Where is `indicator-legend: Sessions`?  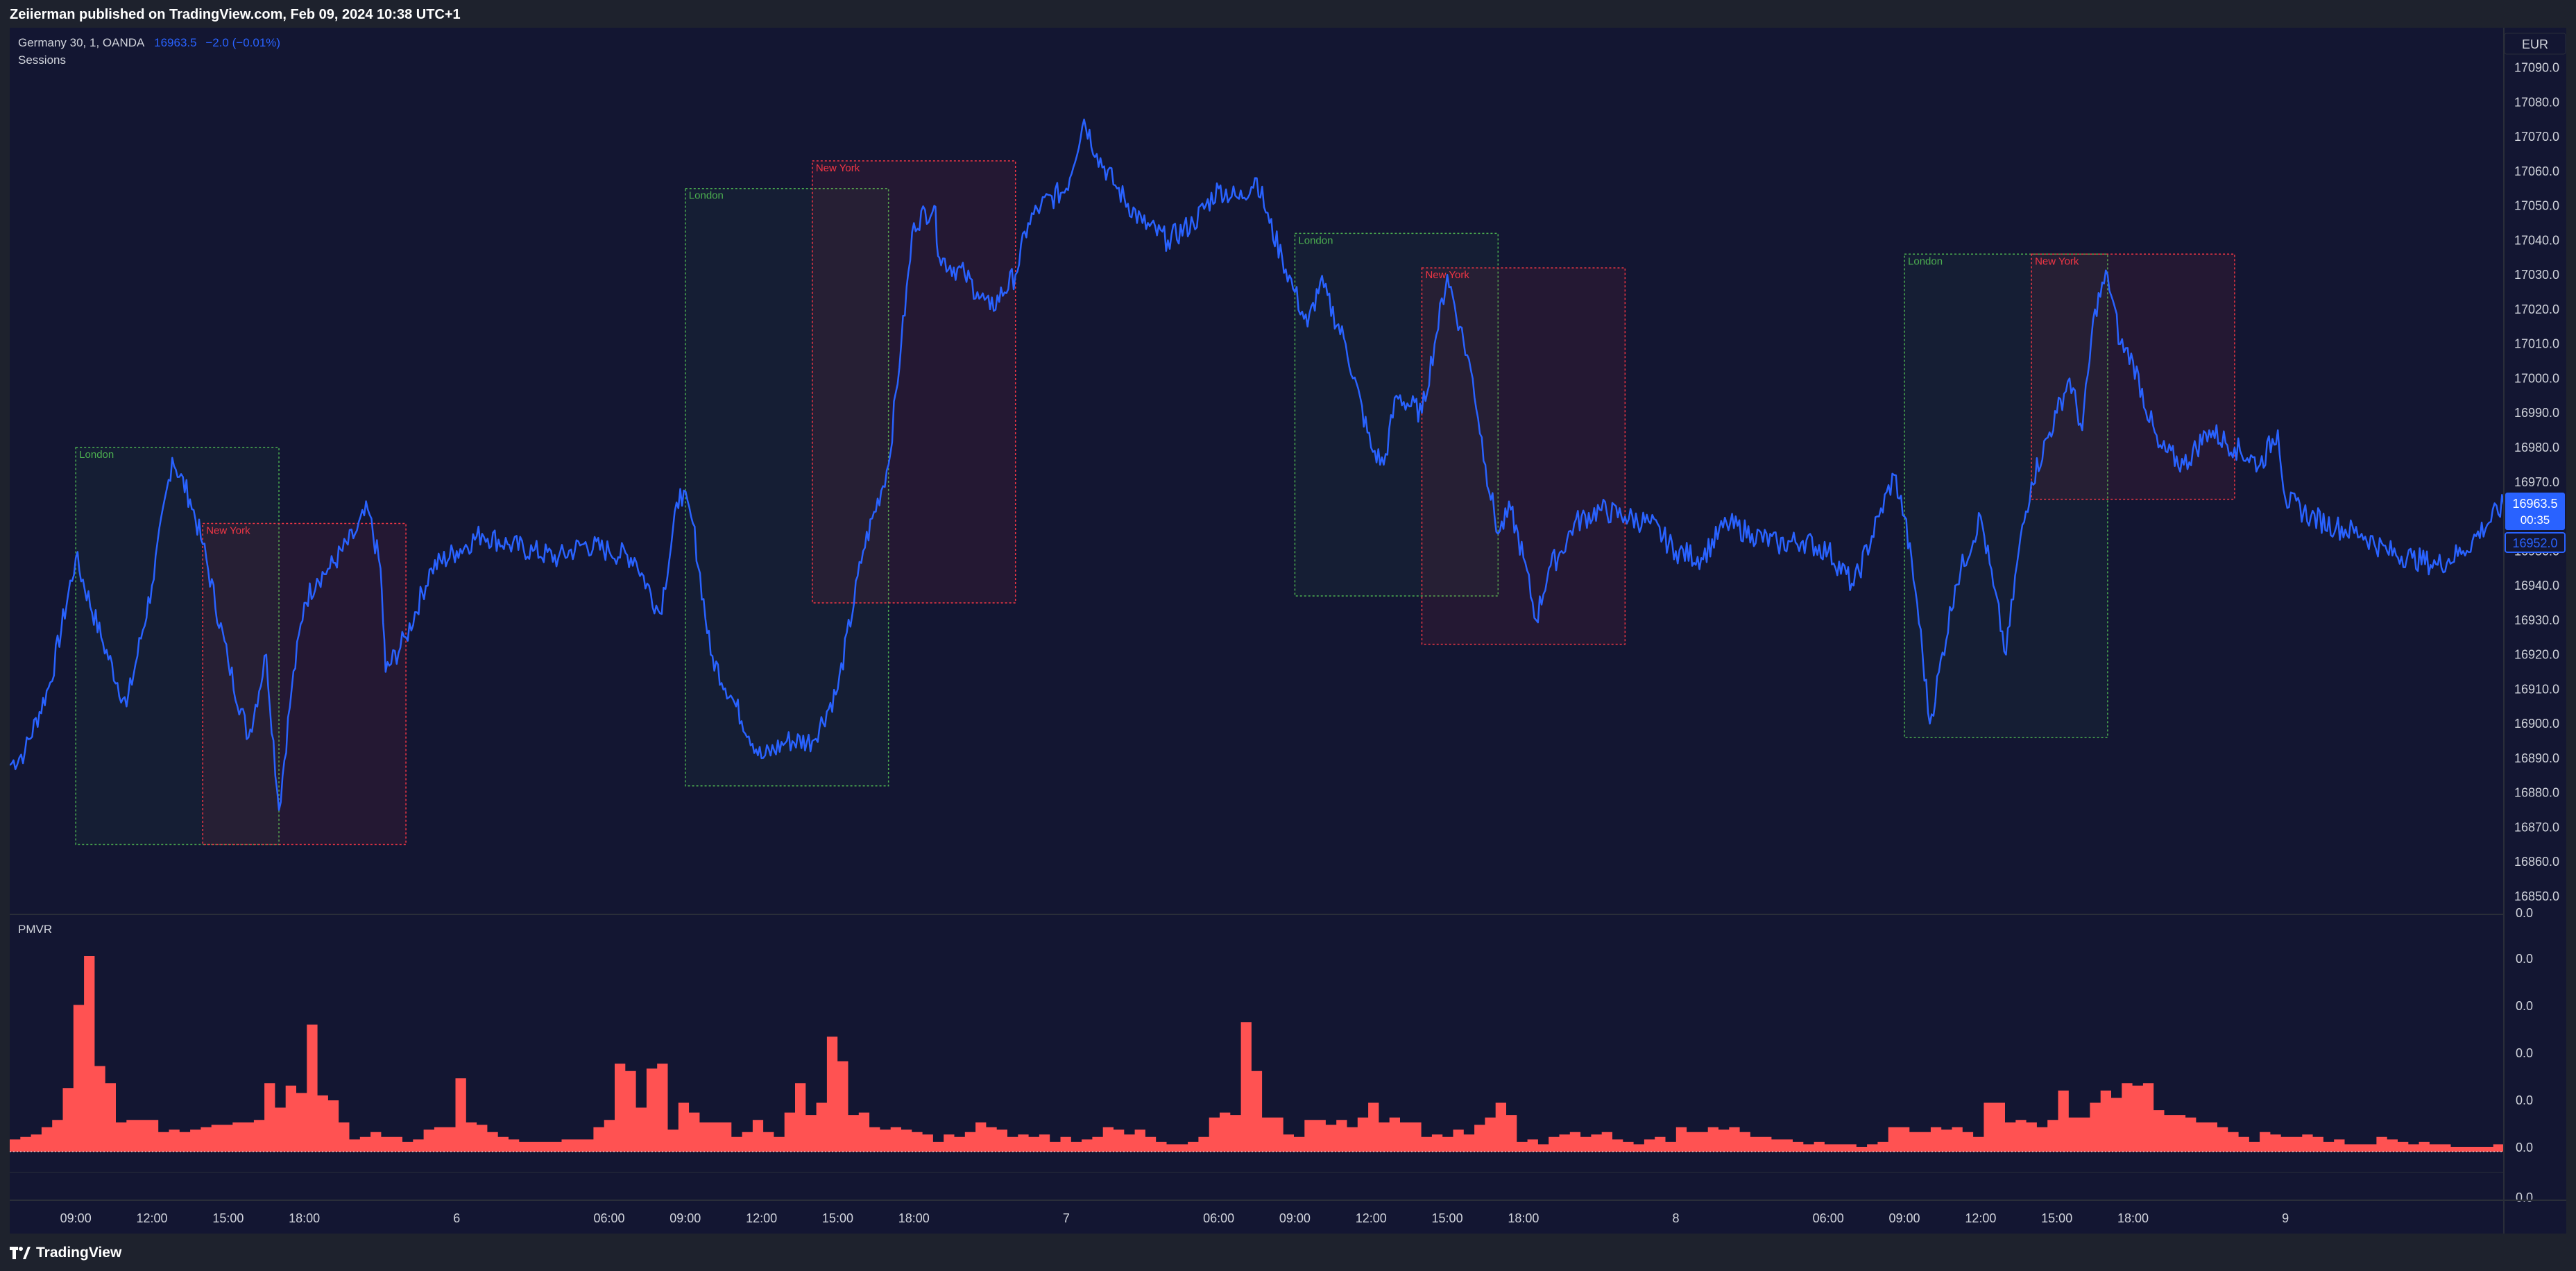
indicator-legend: Sessions is located at coordinates (42, 60).